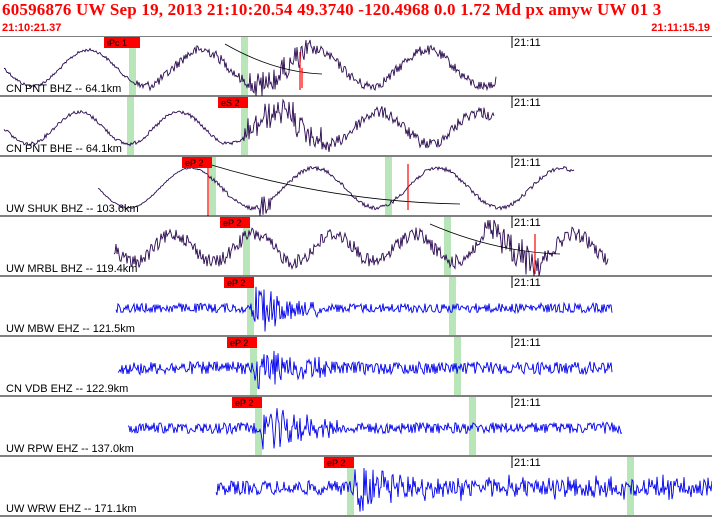  I want to click on station-label: CN VDB EHZ -- 122.9km, so click(67, 389).